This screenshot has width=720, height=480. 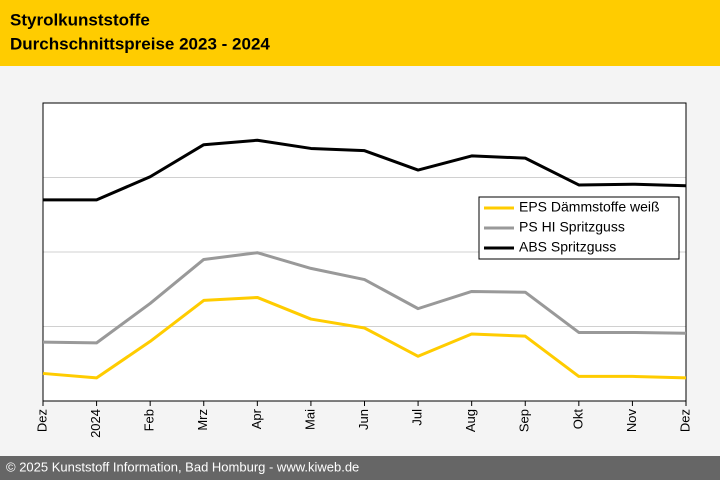 I want to click on x-tick-label: Nov, so click(x=631, y=421).